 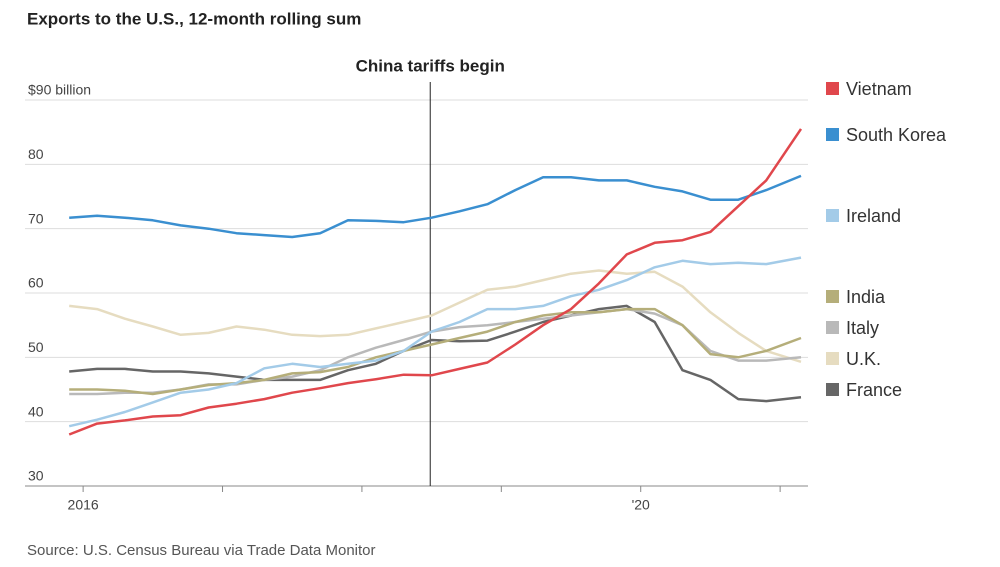 What do you see at coordinates (36, 347) in the screenshot?
I see `y-tick-label: 50` at bounding box center [36, 347].